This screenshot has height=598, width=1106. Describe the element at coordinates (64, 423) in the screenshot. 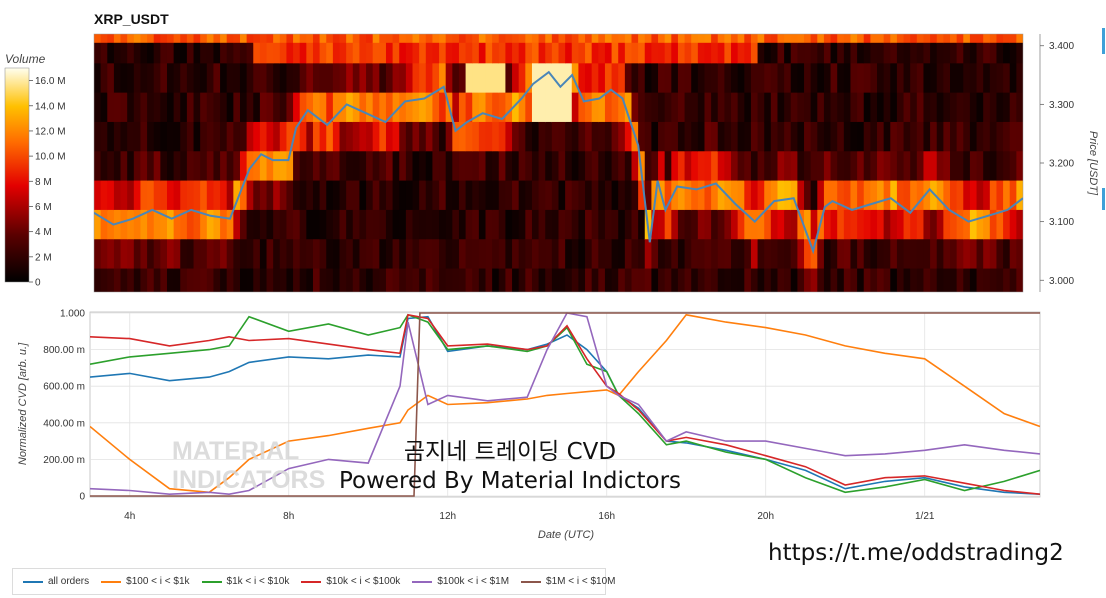

I see `cvd-y-tick-label: 400.00 m` at that location.